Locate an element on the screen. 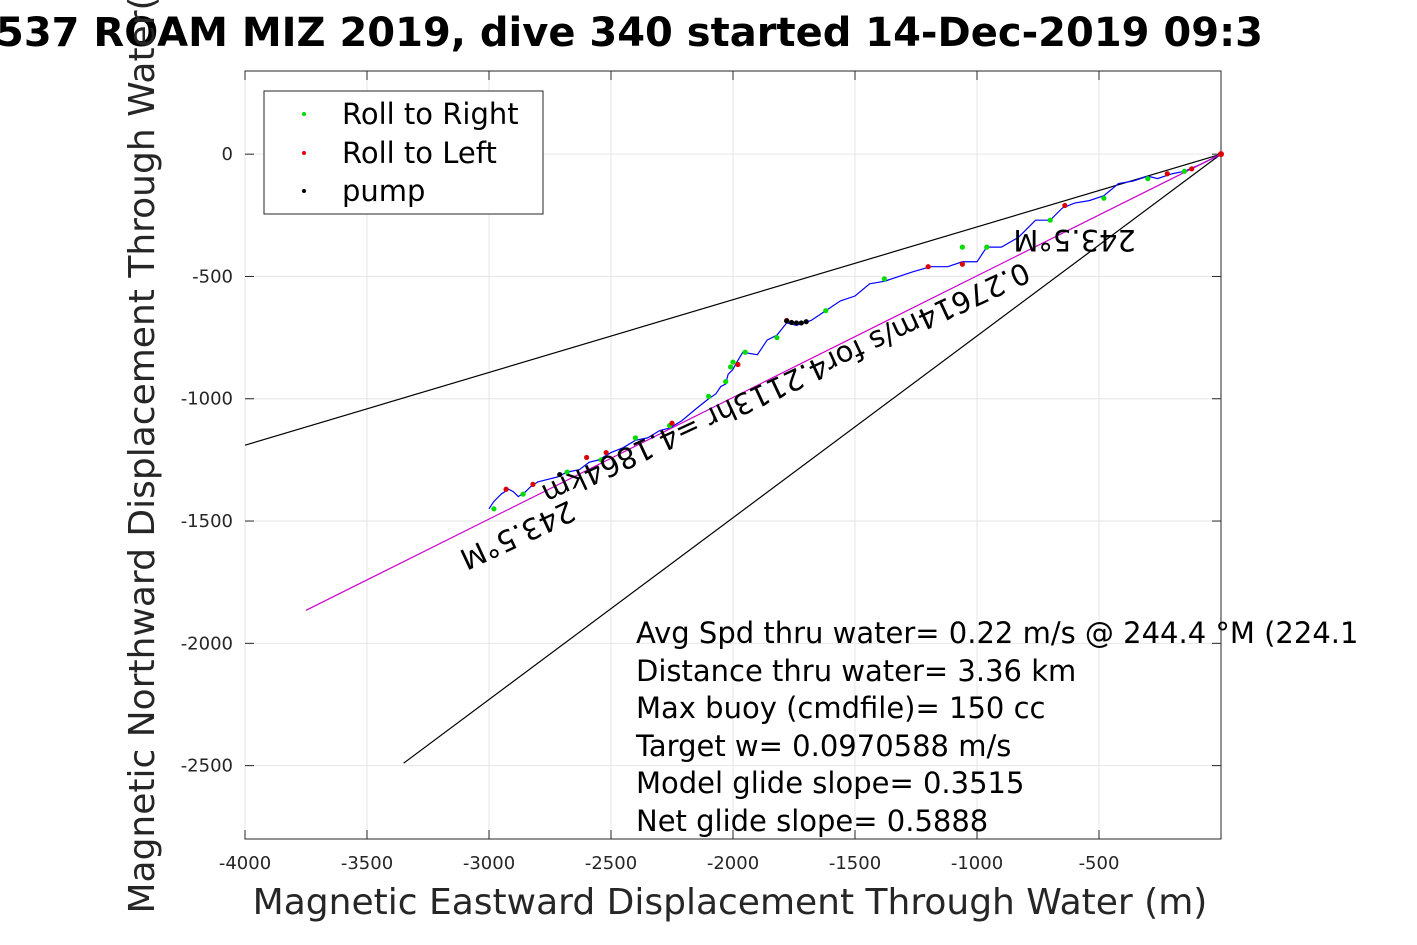 The height and width of the screenshot is (945, 1417). x-tick-label: -2000 is located at coordinates (733, 863).